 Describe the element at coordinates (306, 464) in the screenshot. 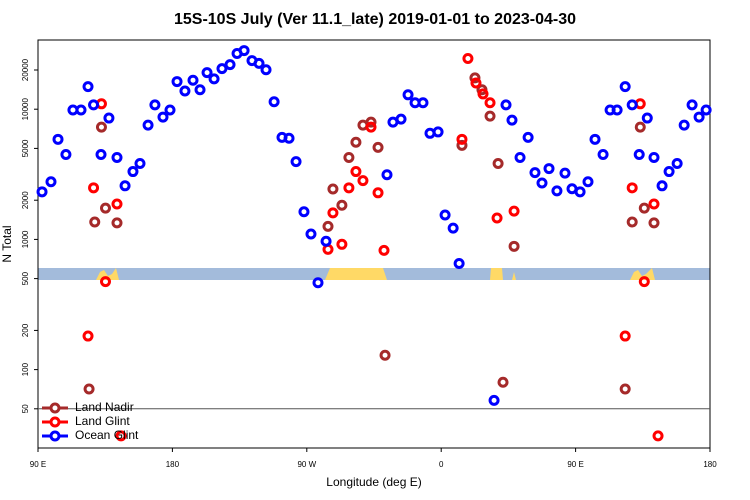

I see `x-tick-label: 90 W` at that location.